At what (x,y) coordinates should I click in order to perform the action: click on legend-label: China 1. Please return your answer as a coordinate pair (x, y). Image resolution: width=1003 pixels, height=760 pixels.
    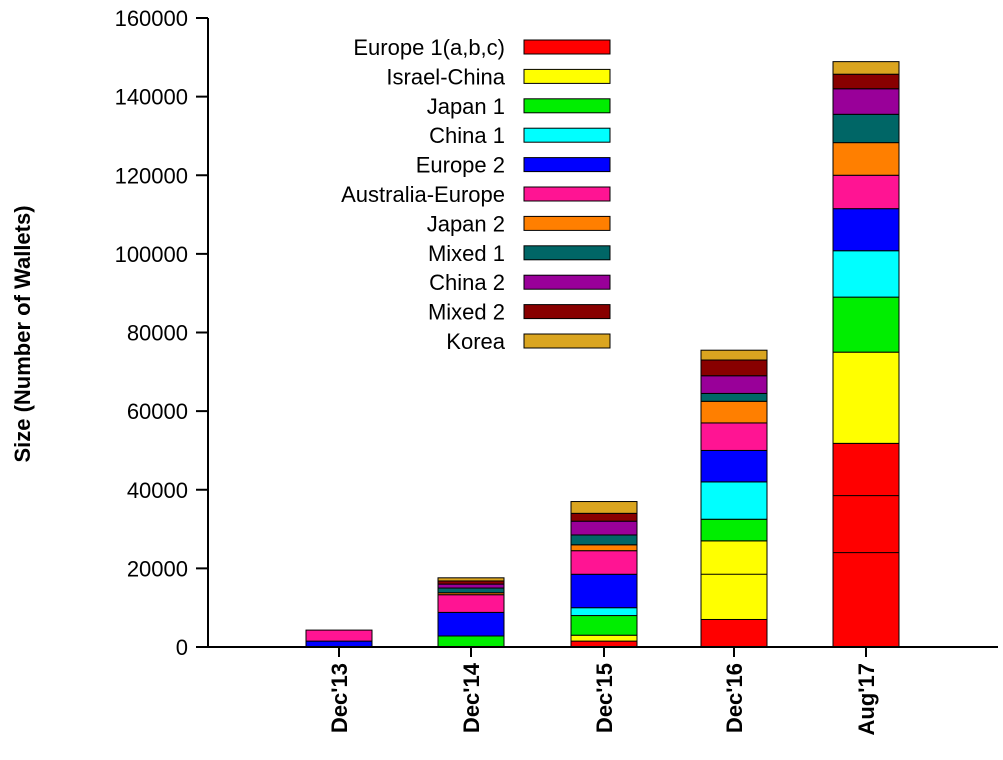
    Looking at the image, I should click on (467, 135).